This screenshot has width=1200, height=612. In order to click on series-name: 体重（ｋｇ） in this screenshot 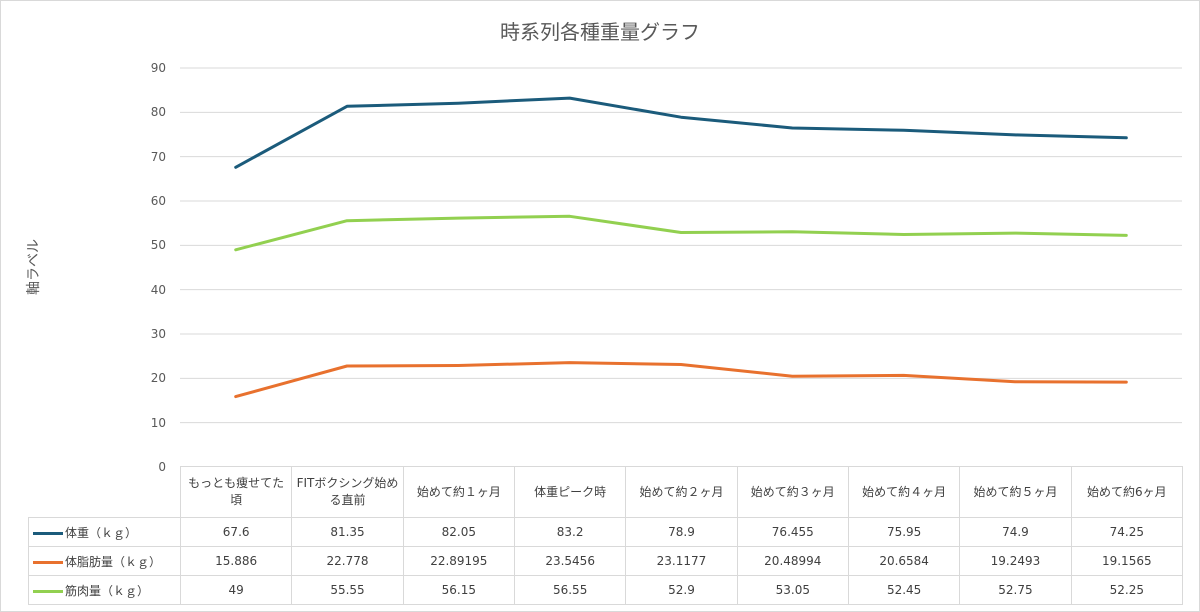, I will do `click(101, 532)`.